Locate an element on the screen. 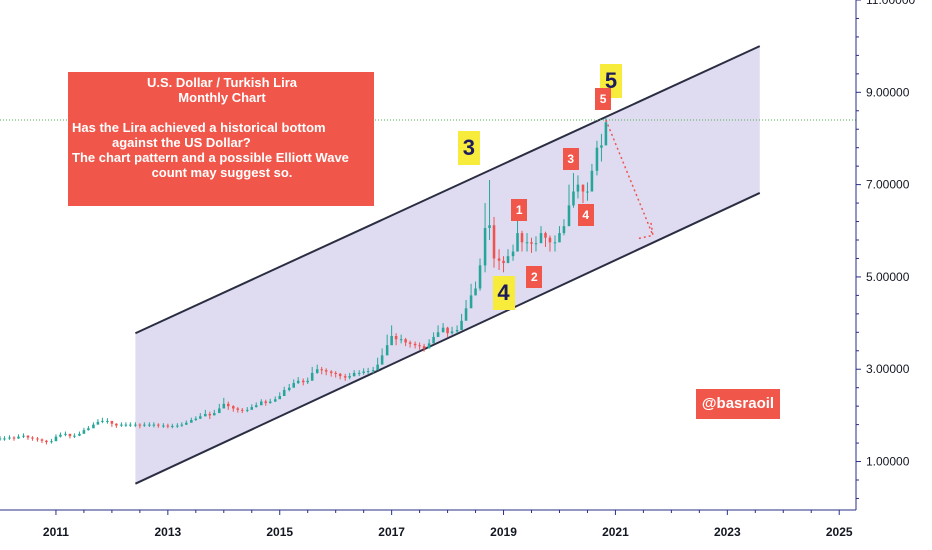 This screenshot has width=932, height=550. time-axis-label: 2021 is located at coordinates (615, 532).